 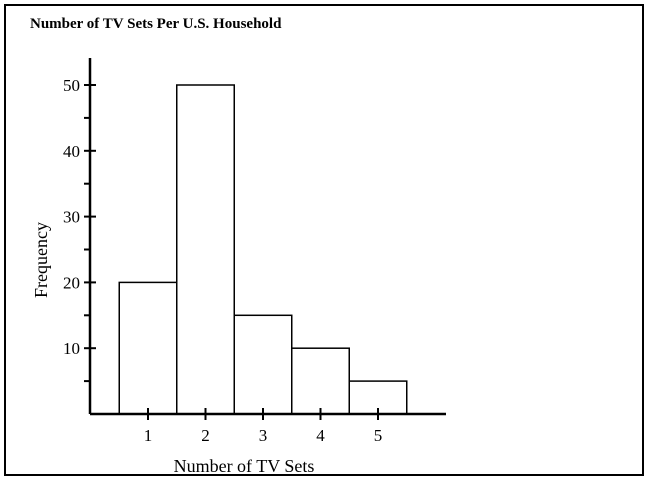 What do you see at coordinates (320, 435) in the screenshot?
I see `x-tick-label-4: 4` at bounding box center [320, 435].